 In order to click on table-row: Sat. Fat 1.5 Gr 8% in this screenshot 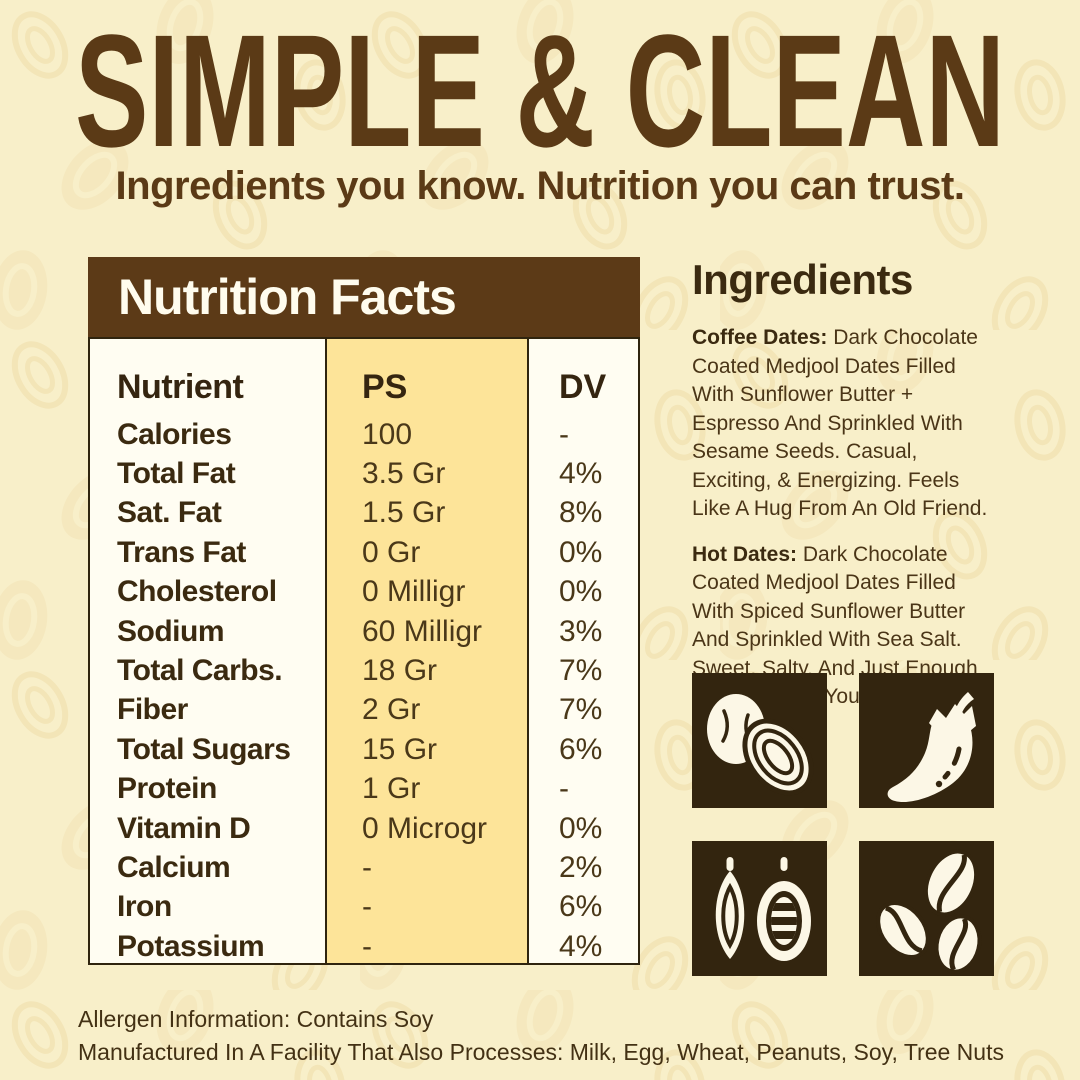, I will do `click(364, 513)`.